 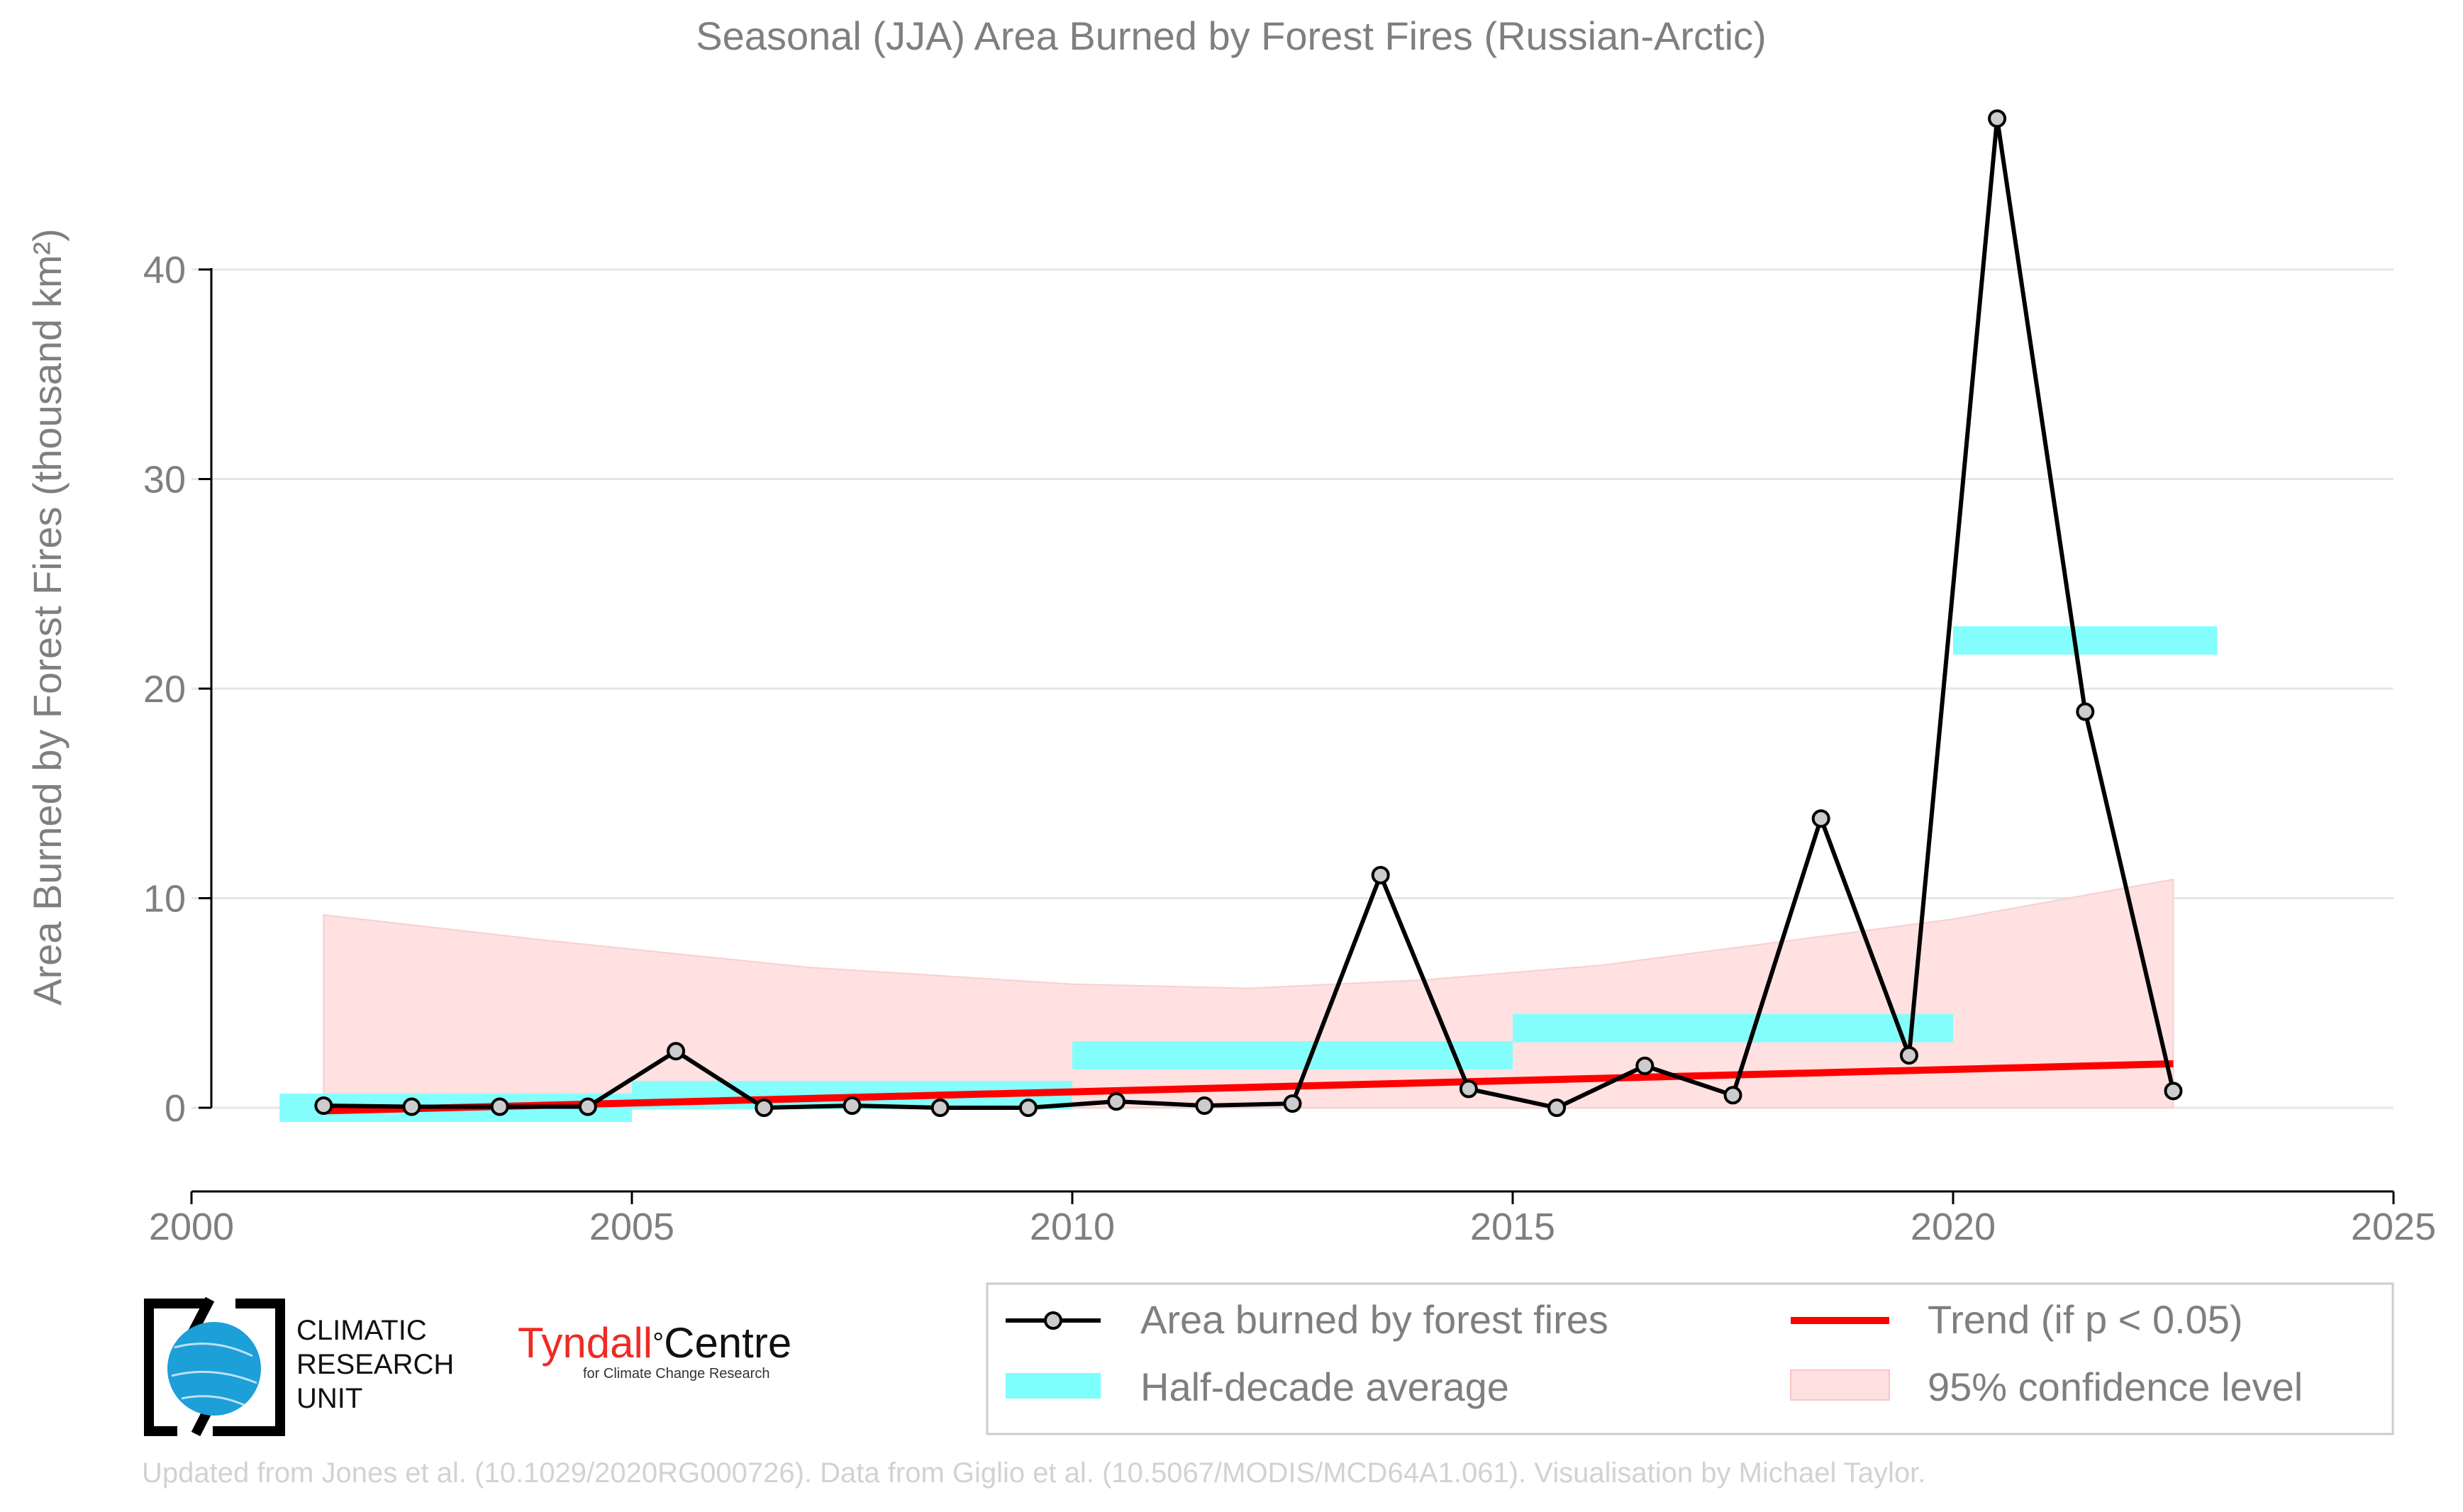 I want to click on cru-logo, so click(x=215, y=1366).